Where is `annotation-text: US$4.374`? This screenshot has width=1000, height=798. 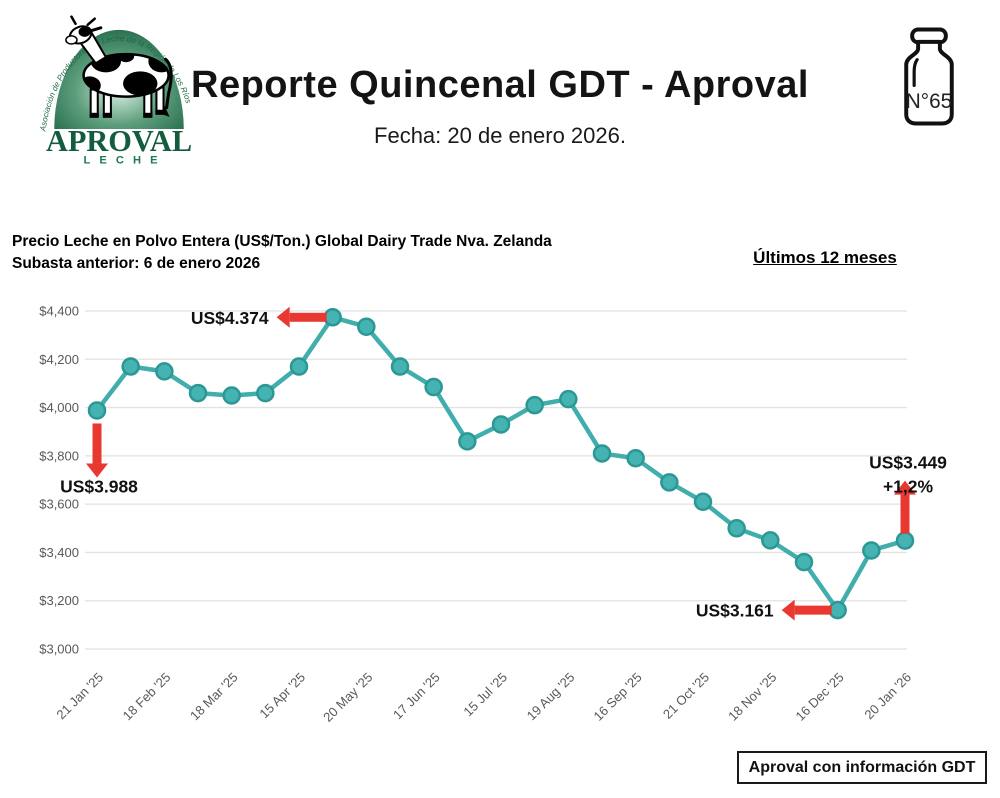 annotation-text: US$4.374 is located at coordinates (230, 318).